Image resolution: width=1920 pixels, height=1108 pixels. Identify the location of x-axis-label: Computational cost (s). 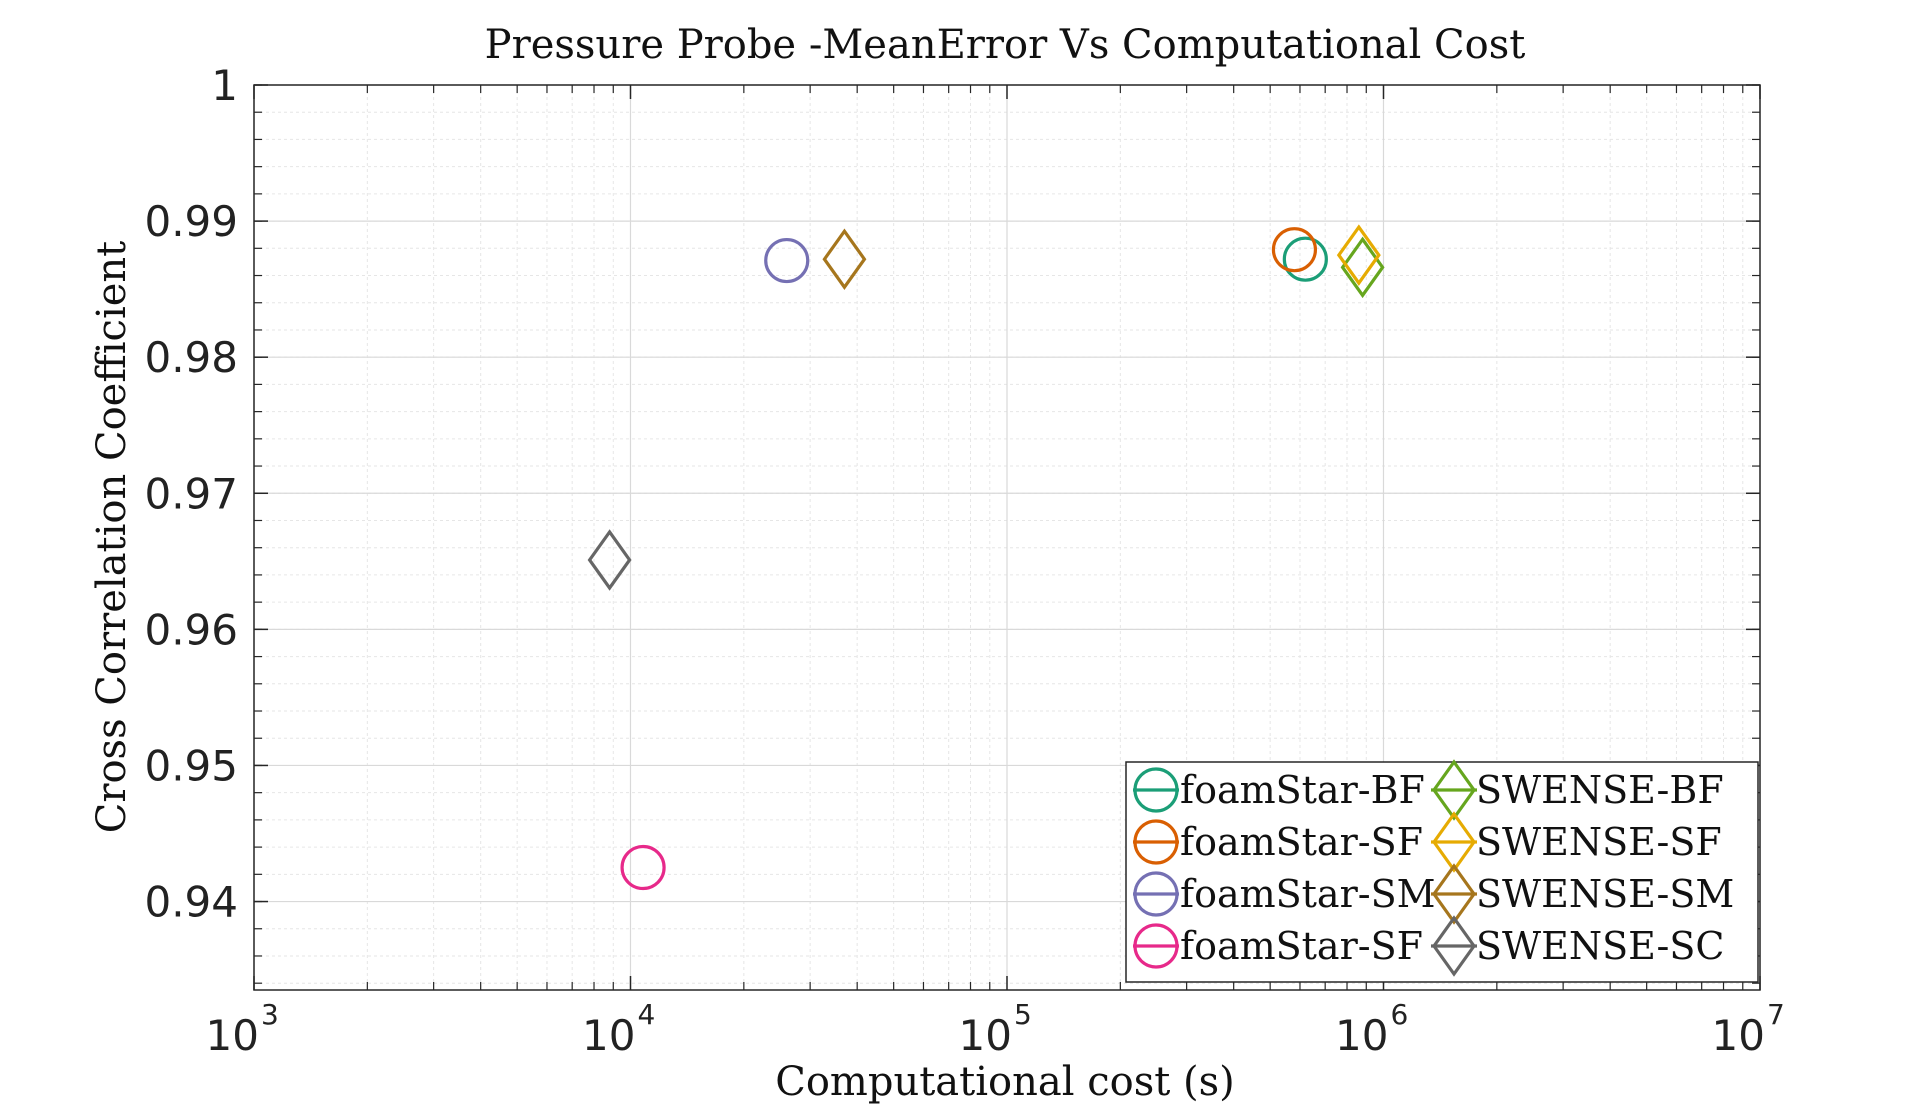
(1005, 1082).